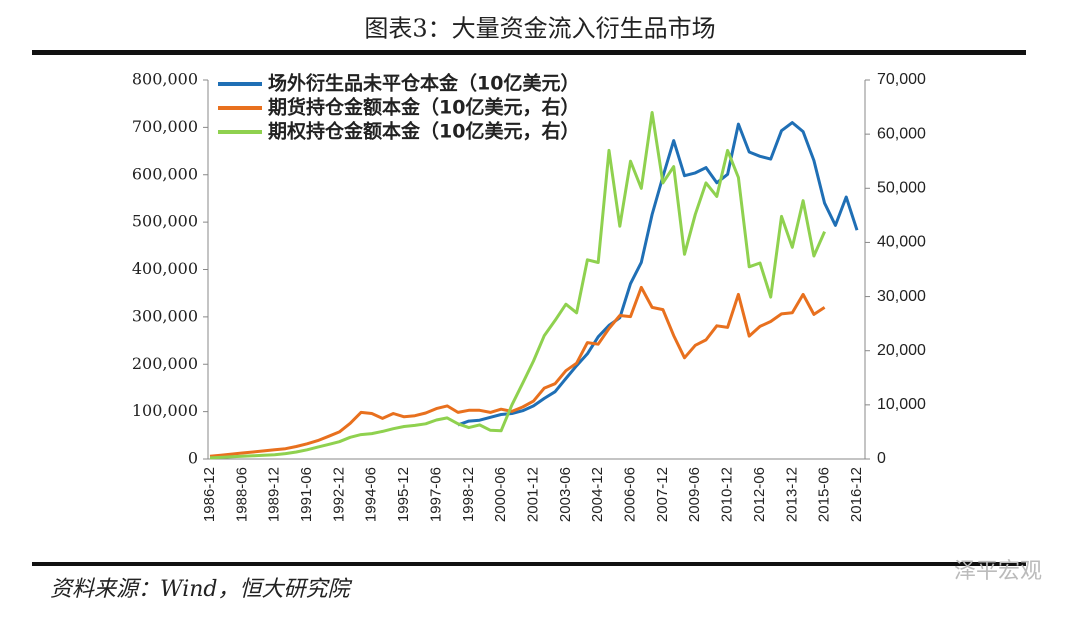 The image size is (1080, 618). What do you see at coordinates (694, 494) in the screenshot?
I see `x-tick-label: 2009-06` at bounding box center [694, 494].